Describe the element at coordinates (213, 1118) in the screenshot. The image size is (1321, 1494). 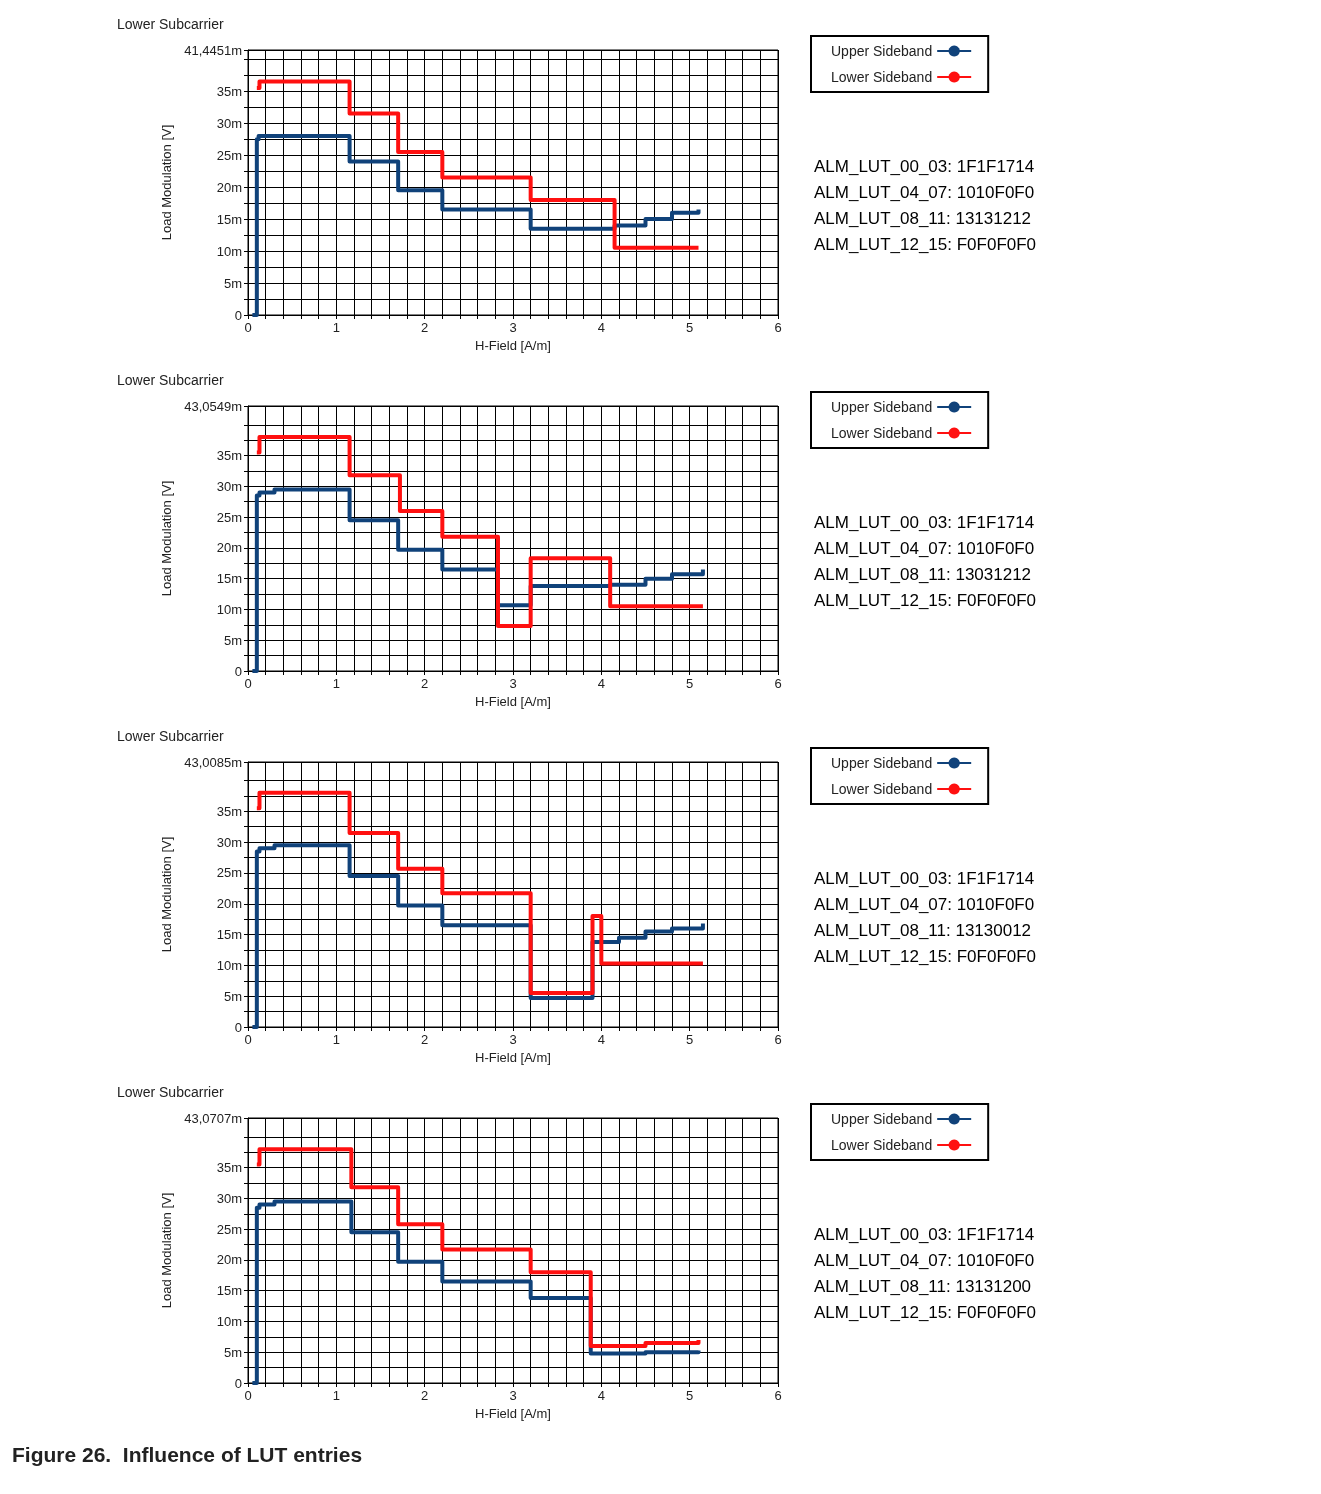
I see `y-tick-label: 43,0707m` at that location.